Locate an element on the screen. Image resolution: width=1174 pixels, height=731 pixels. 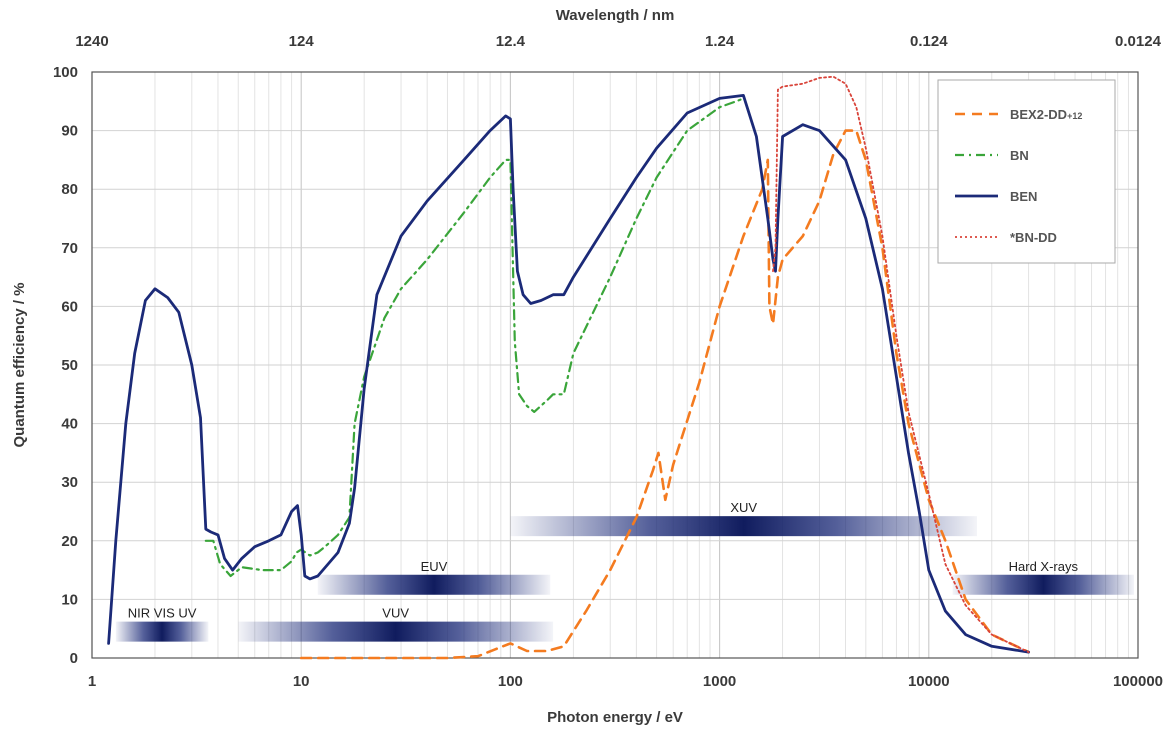
band-label: EUV is located at coordinates (434, 566).